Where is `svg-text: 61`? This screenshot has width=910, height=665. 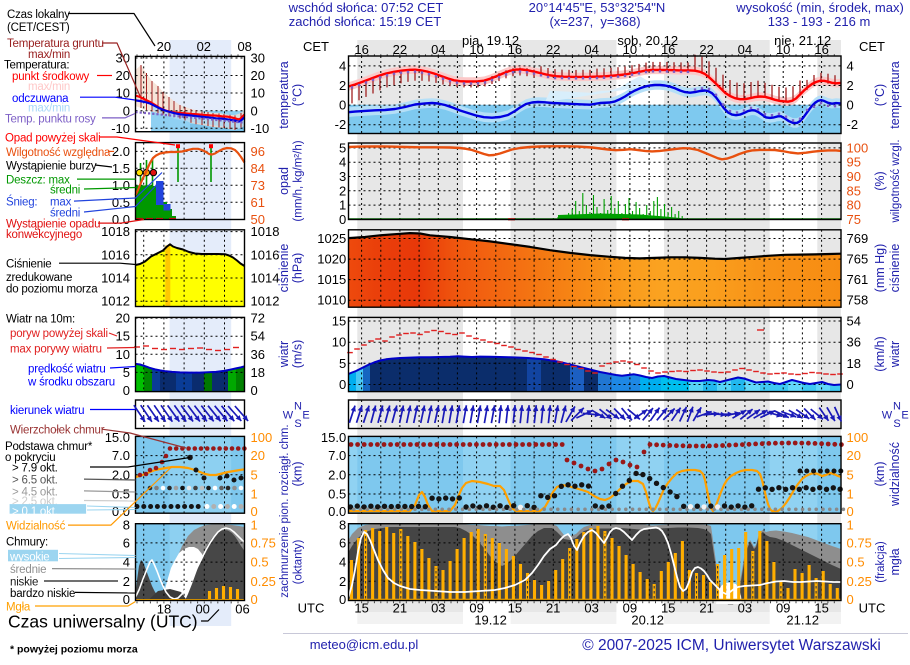 svg-text: 61 is located at coordinates (258, 202).